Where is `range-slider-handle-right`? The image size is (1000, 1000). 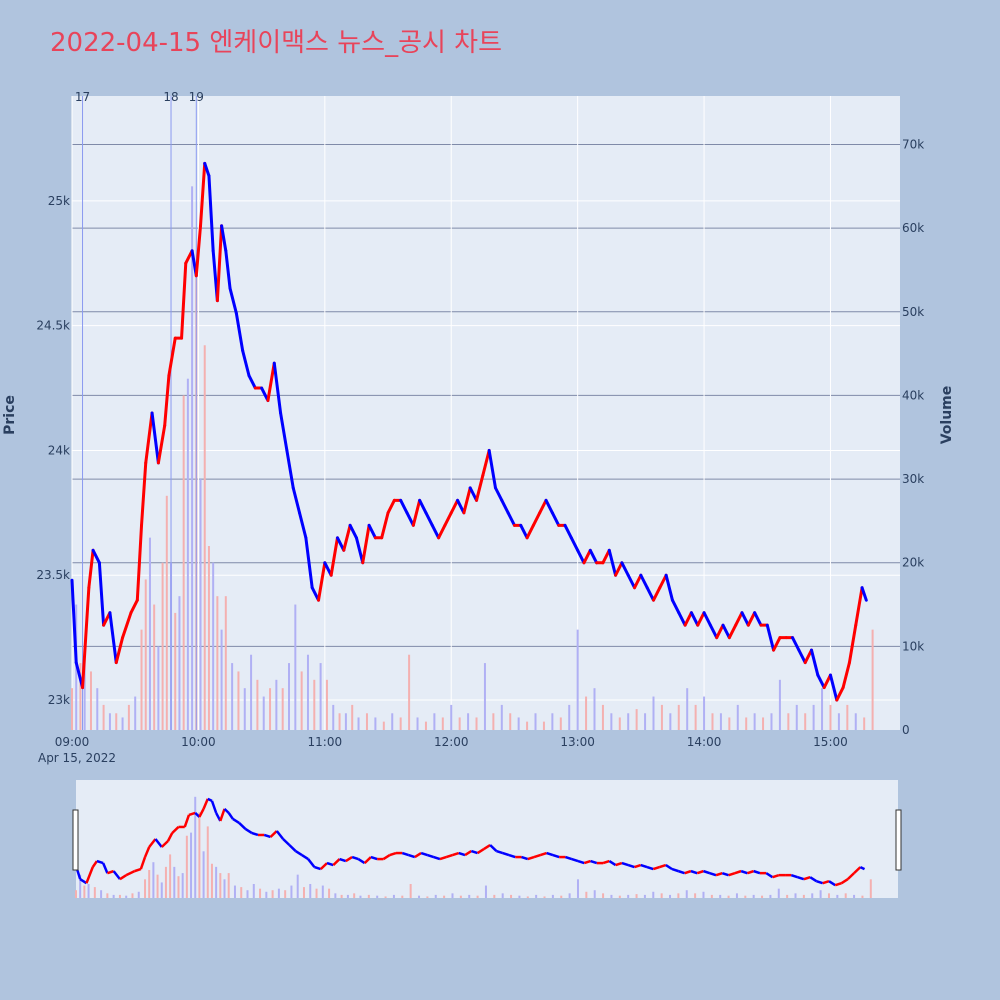
range-slider-handle-right is located at coordinates (898, 840).